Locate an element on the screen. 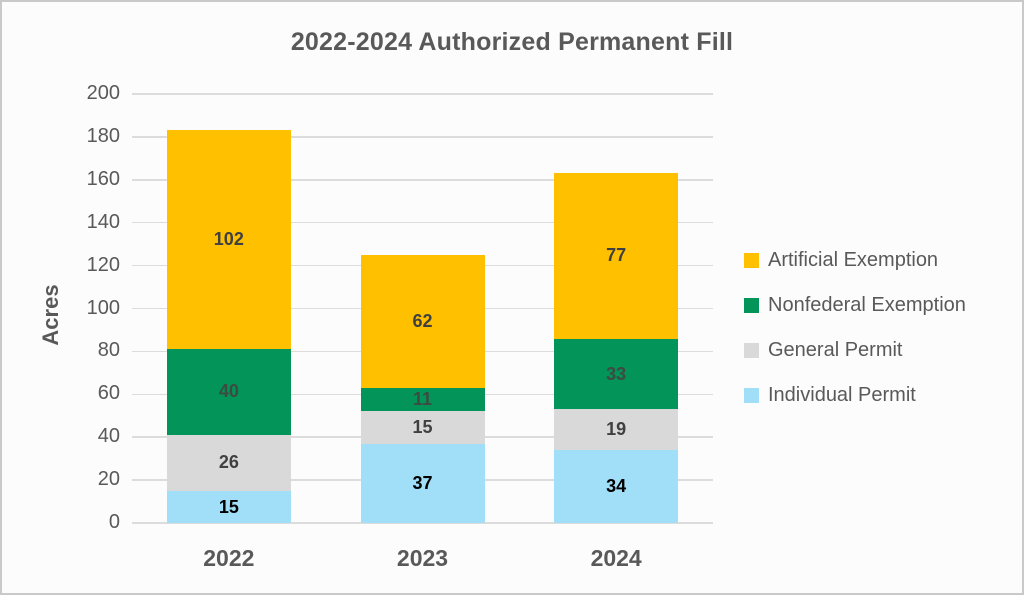 This screenshot has width=1024, height=595. legend-item: General Permit is located at coordinates (855, 350).